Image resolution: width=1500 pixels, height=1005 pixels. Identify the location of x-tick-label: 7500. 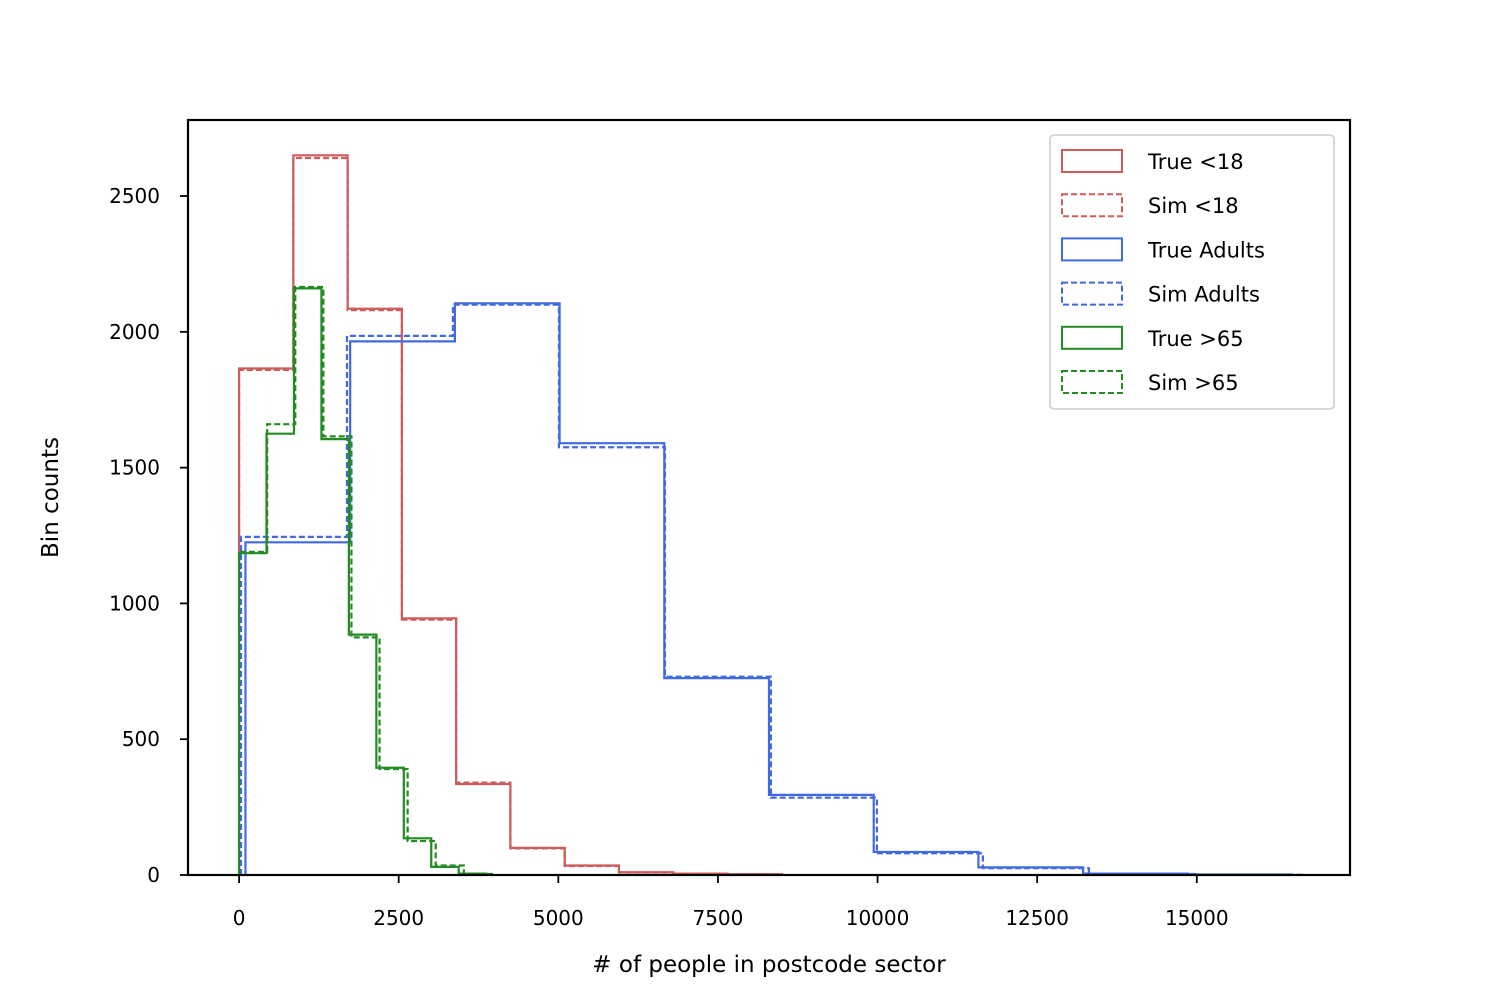
(717, 918).